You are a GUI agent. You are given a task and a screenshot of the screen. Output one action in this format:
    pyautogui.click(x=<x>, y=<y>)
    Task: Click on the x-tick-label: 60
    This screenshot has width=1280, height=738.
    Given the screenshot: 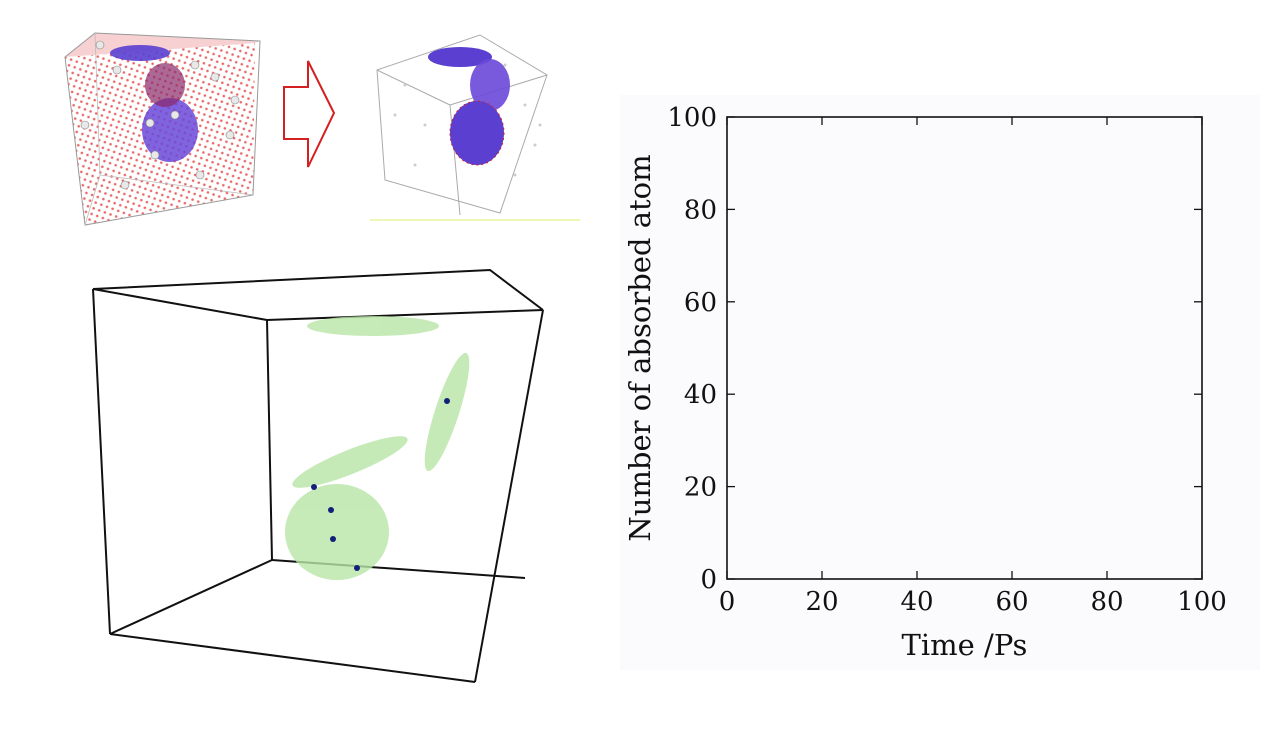 What is the action you would take?
    pyautogui.click(x=1011, y=602)
    